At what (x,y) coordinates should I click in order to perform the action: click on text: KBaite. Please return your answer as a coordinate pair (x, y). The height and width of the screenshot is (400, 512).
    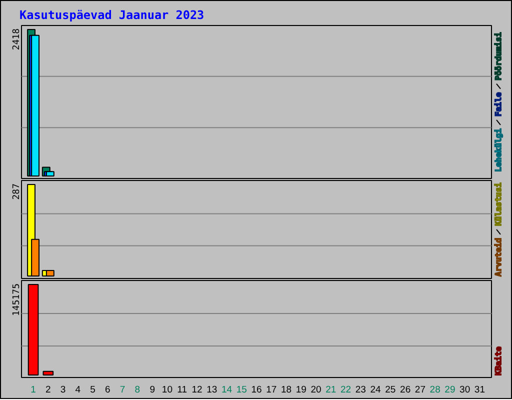
    Looking at the image, I should click on (498, 361).